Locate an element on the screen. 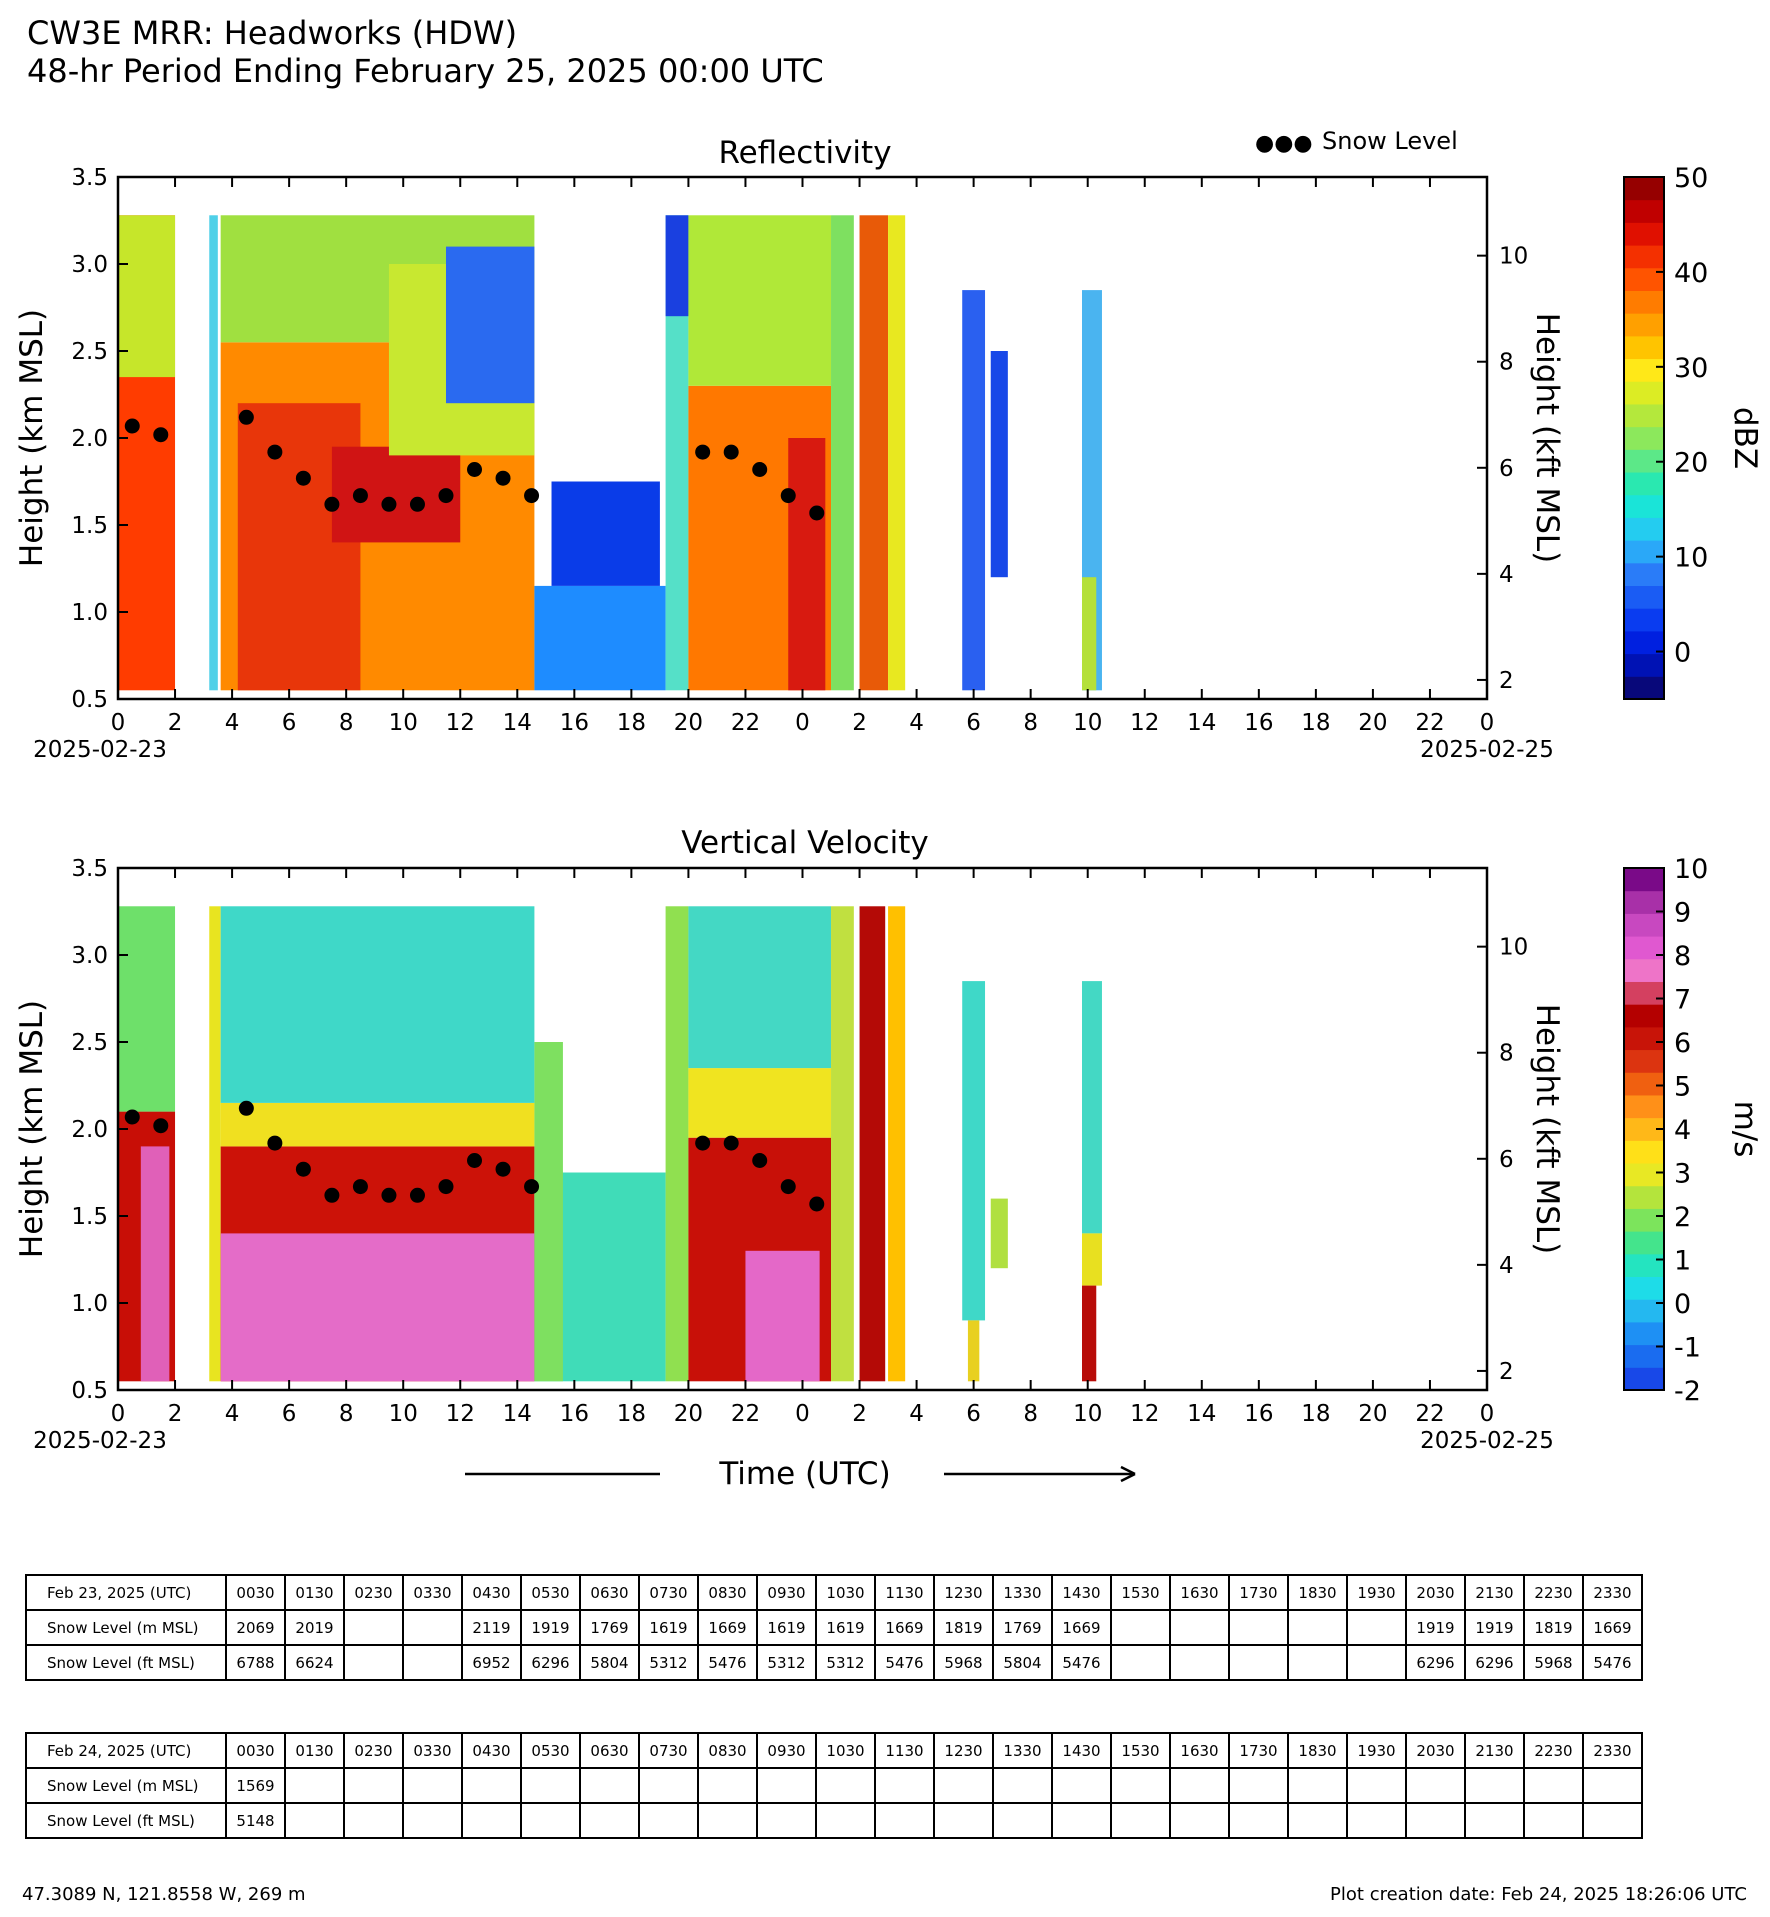  x-tick-label: 0 is located at coordinates (1487, 1414).